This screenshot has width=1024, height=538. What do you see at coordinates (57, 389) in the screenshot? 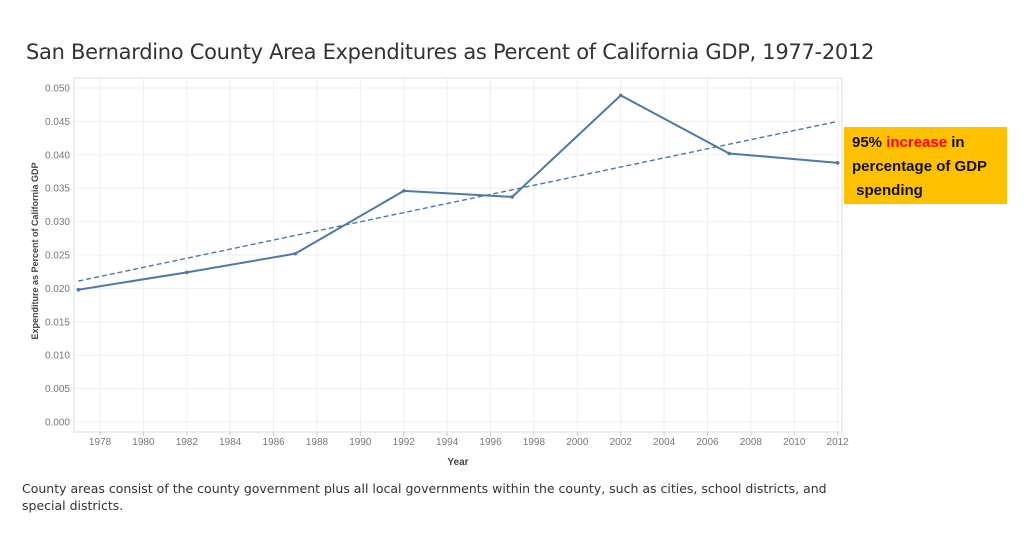
I see `y-tick-label: 0.005` at bounding box center [57, 389].